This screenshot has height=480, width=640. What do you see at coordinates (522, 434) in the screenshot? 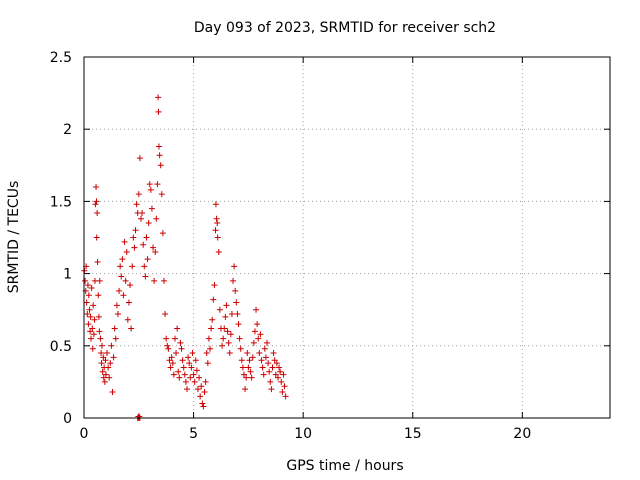
I see `x-tick-label: 20` at bounding box center [522, 434].